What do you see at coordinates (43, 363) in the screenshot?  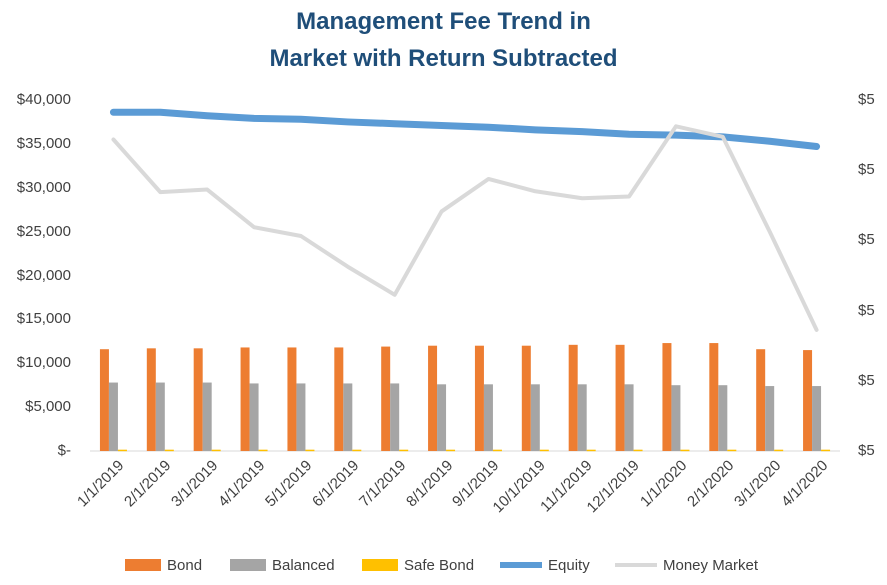 I see `y-left-tick-label: $10,000` at bounding box center [43, 363].